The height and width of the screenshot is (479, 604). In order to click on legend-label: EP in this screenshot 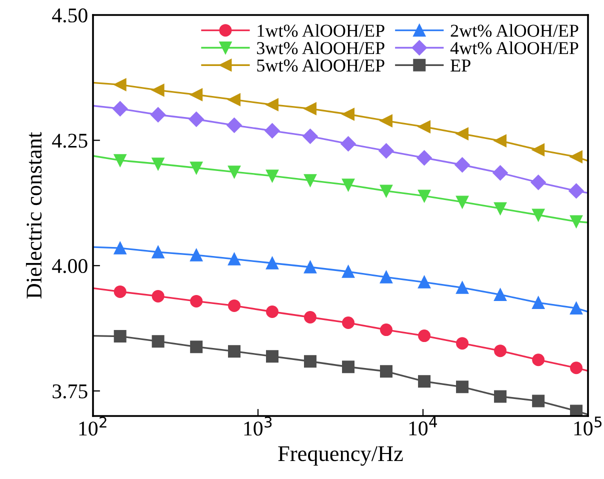, I will do `click(460, 66)`.